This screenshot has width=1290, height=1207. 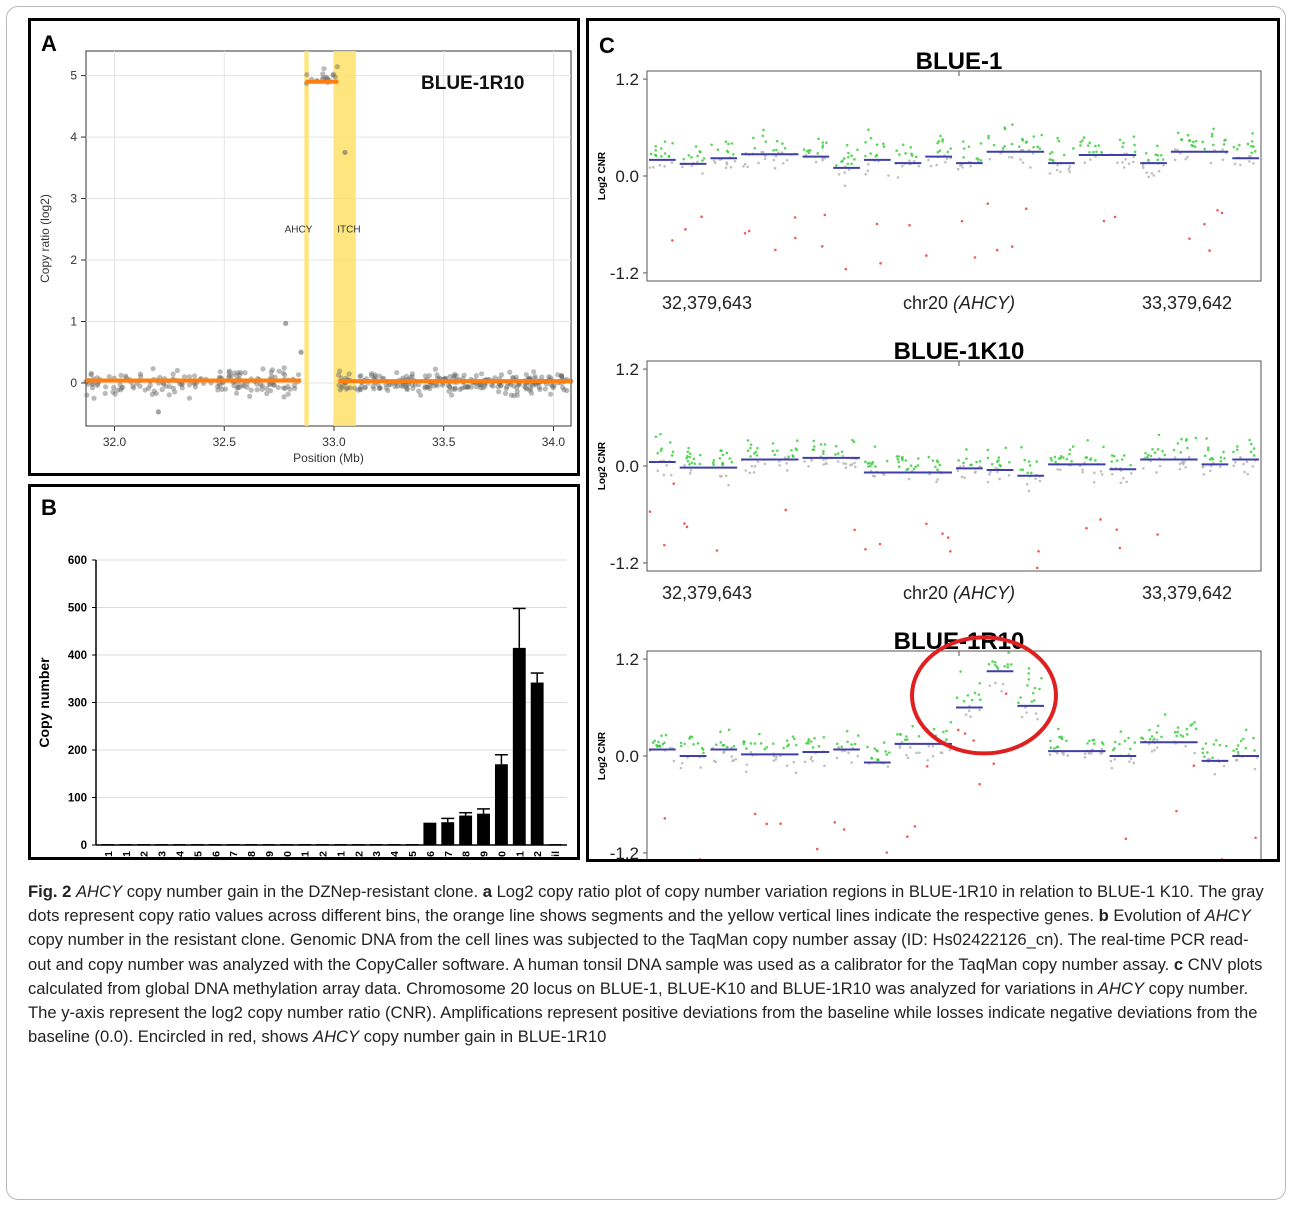 What do you see at coordinates (73, 137) in the screenshot?
I see `y-tick-label: 4` at bounding box center [73, 137].